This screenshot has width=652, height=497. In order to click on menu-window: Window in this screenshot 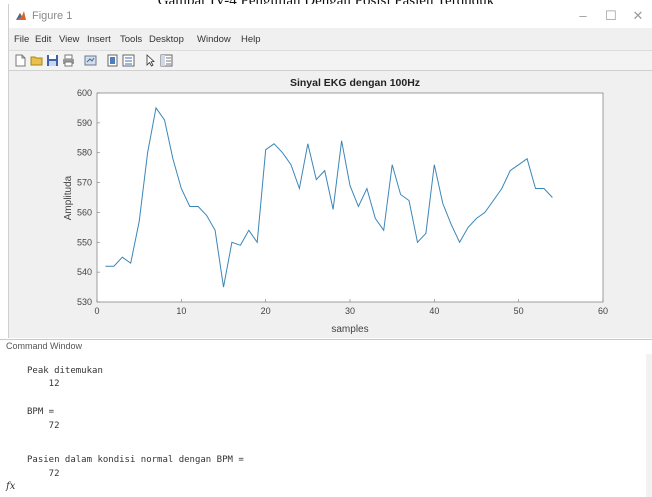, I will do `click(214, 39)`.